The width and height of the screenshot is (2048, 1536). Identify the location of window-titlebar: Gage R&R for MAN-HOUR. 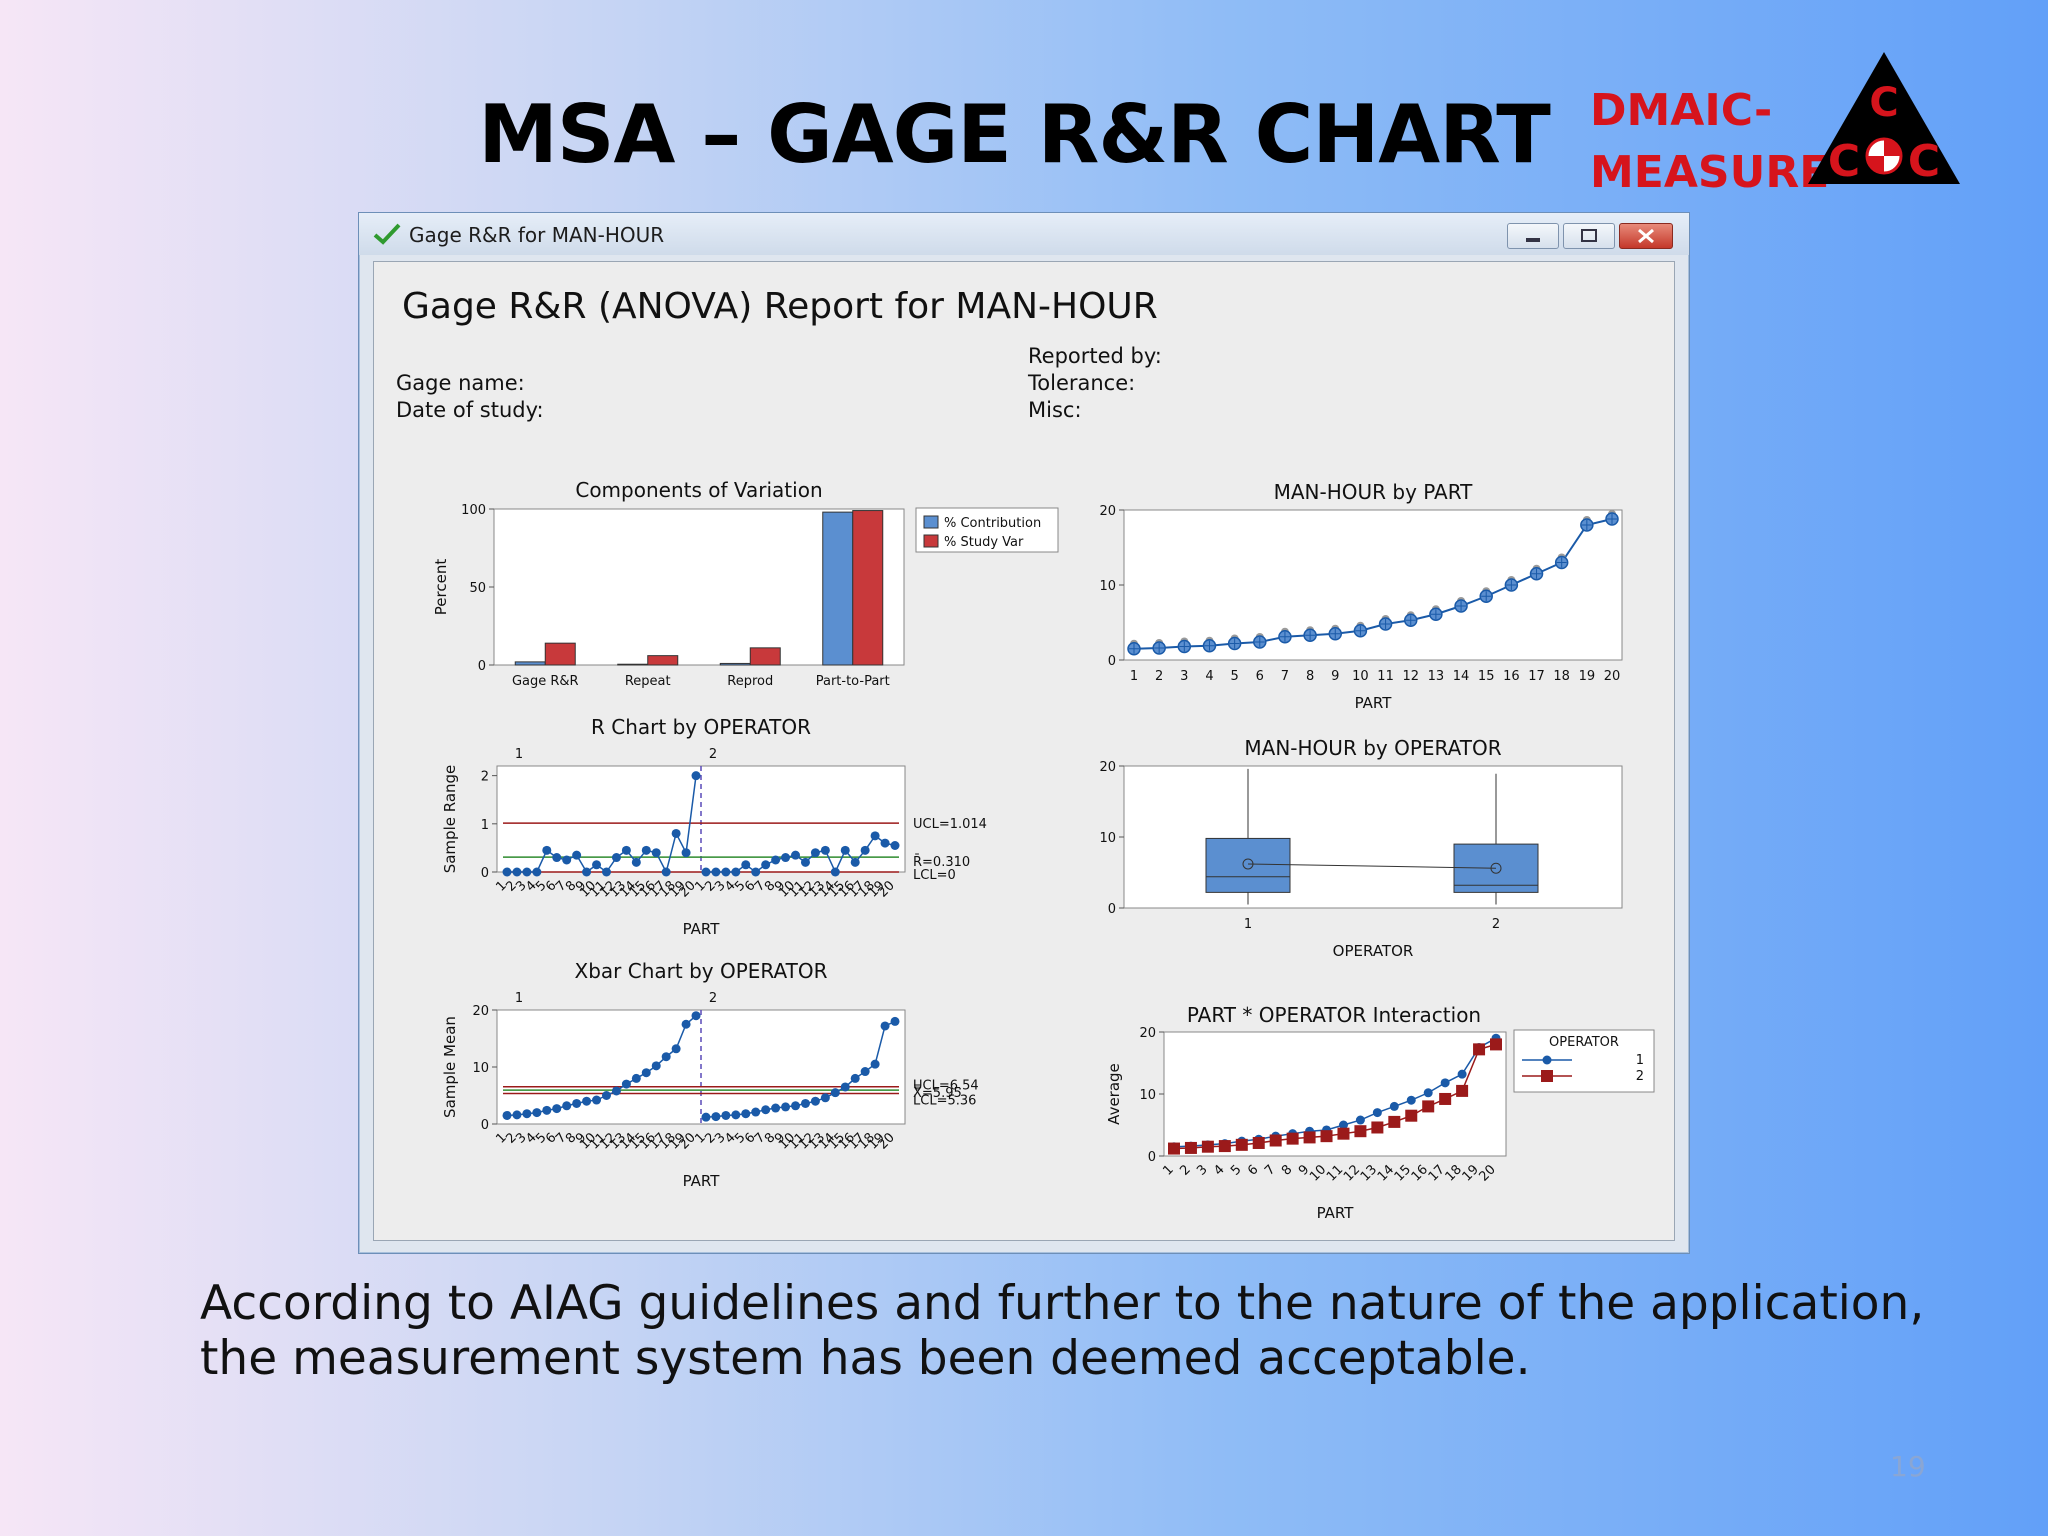
(1024, 234).